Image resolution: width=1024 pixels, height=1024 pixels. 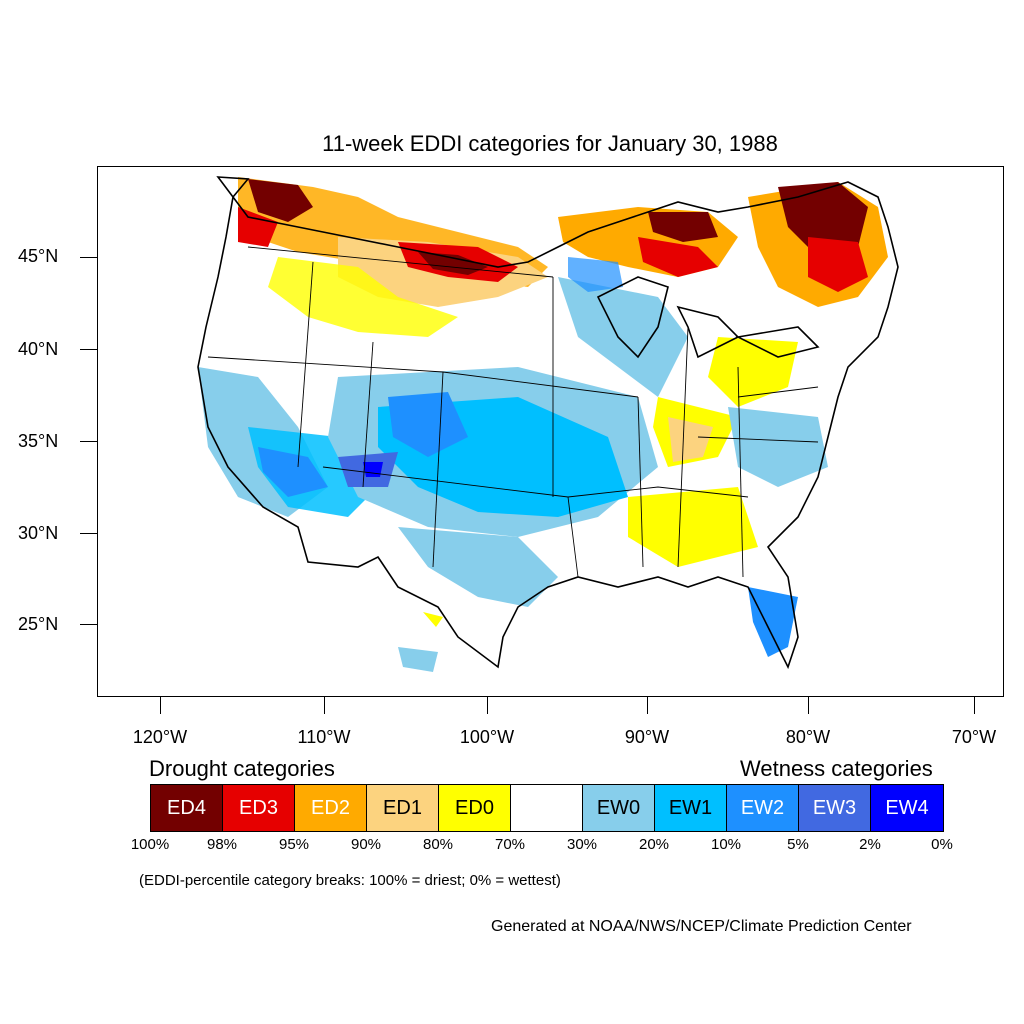 I want to click on wet-region-ew4-az, so click(x=373, y=469).